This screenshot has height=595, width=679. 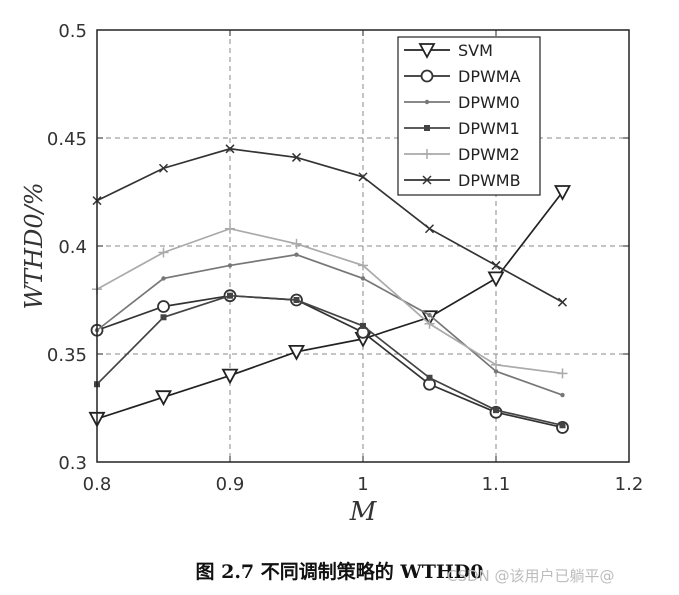 I want to click on legend-box, so click(x=469, y=116).